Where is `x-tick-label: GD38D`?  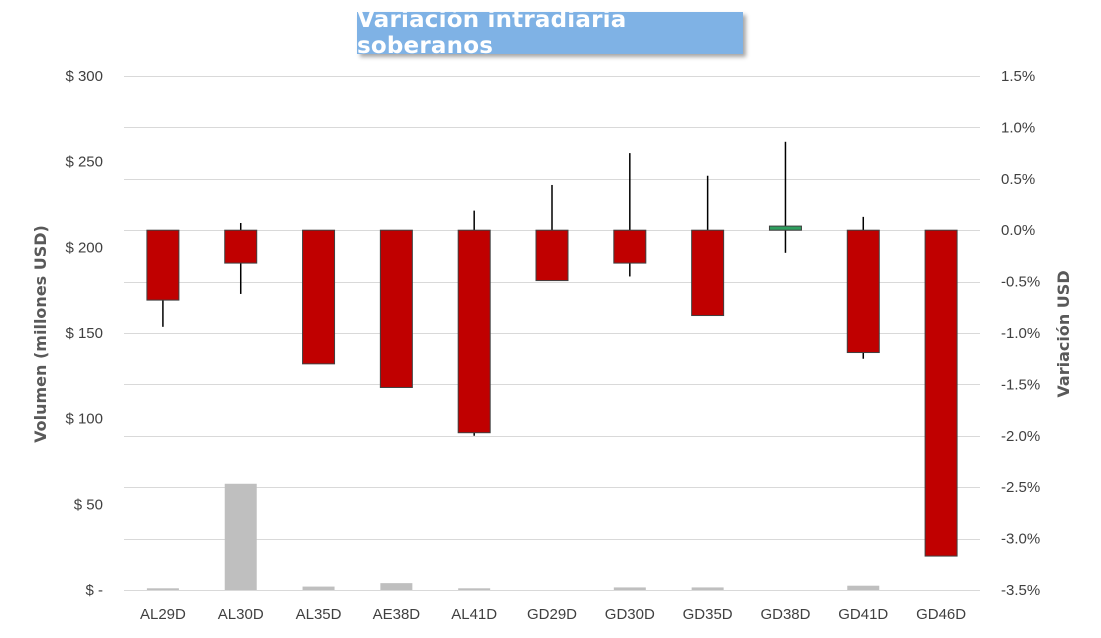
x-tick-label: GD38D is located at coordinates (785, 614).